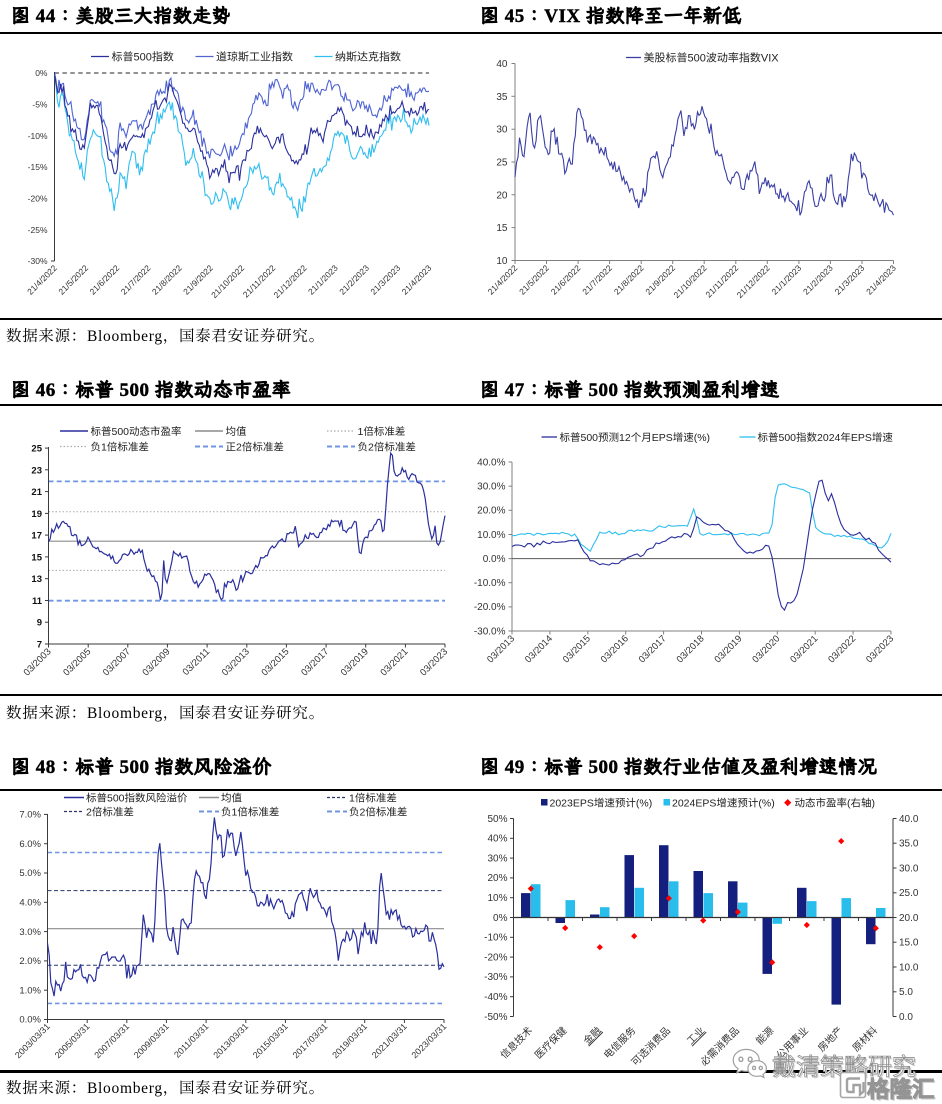 This screenshot has height=1104, width=942. Describe the element at coordinates (36, 491) in the screenshot. I see `svg-text: 21` at that location.